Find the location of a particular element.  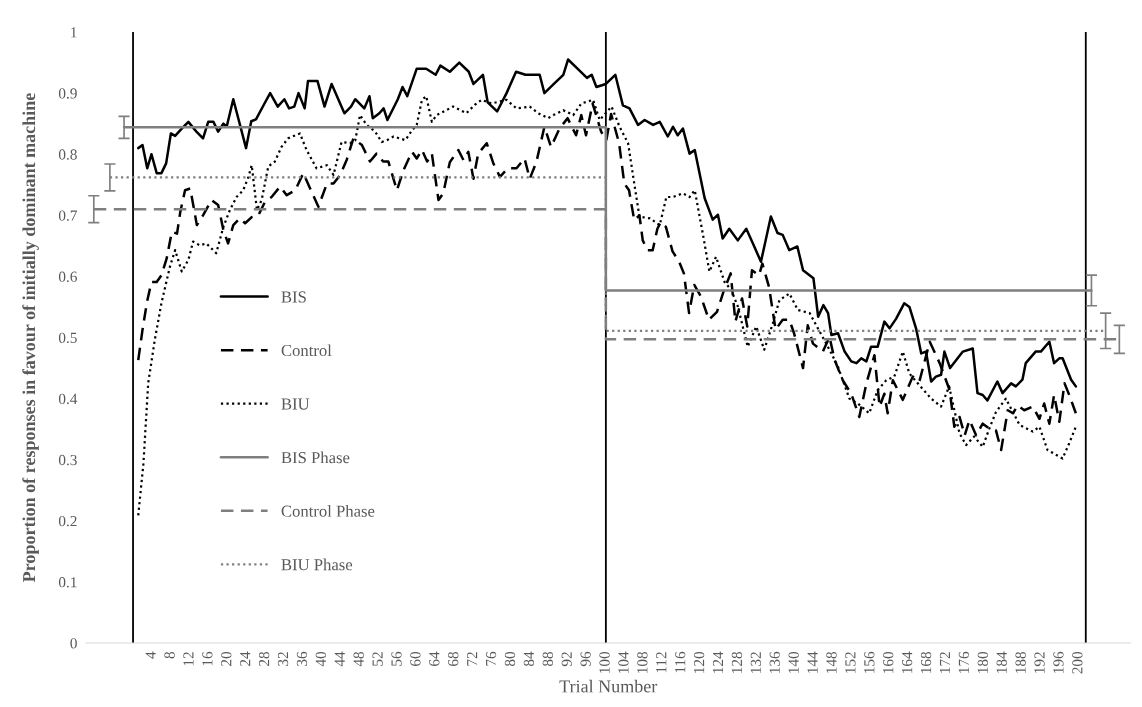

x-tick-label: 164 is located at coordinates (907, 662).